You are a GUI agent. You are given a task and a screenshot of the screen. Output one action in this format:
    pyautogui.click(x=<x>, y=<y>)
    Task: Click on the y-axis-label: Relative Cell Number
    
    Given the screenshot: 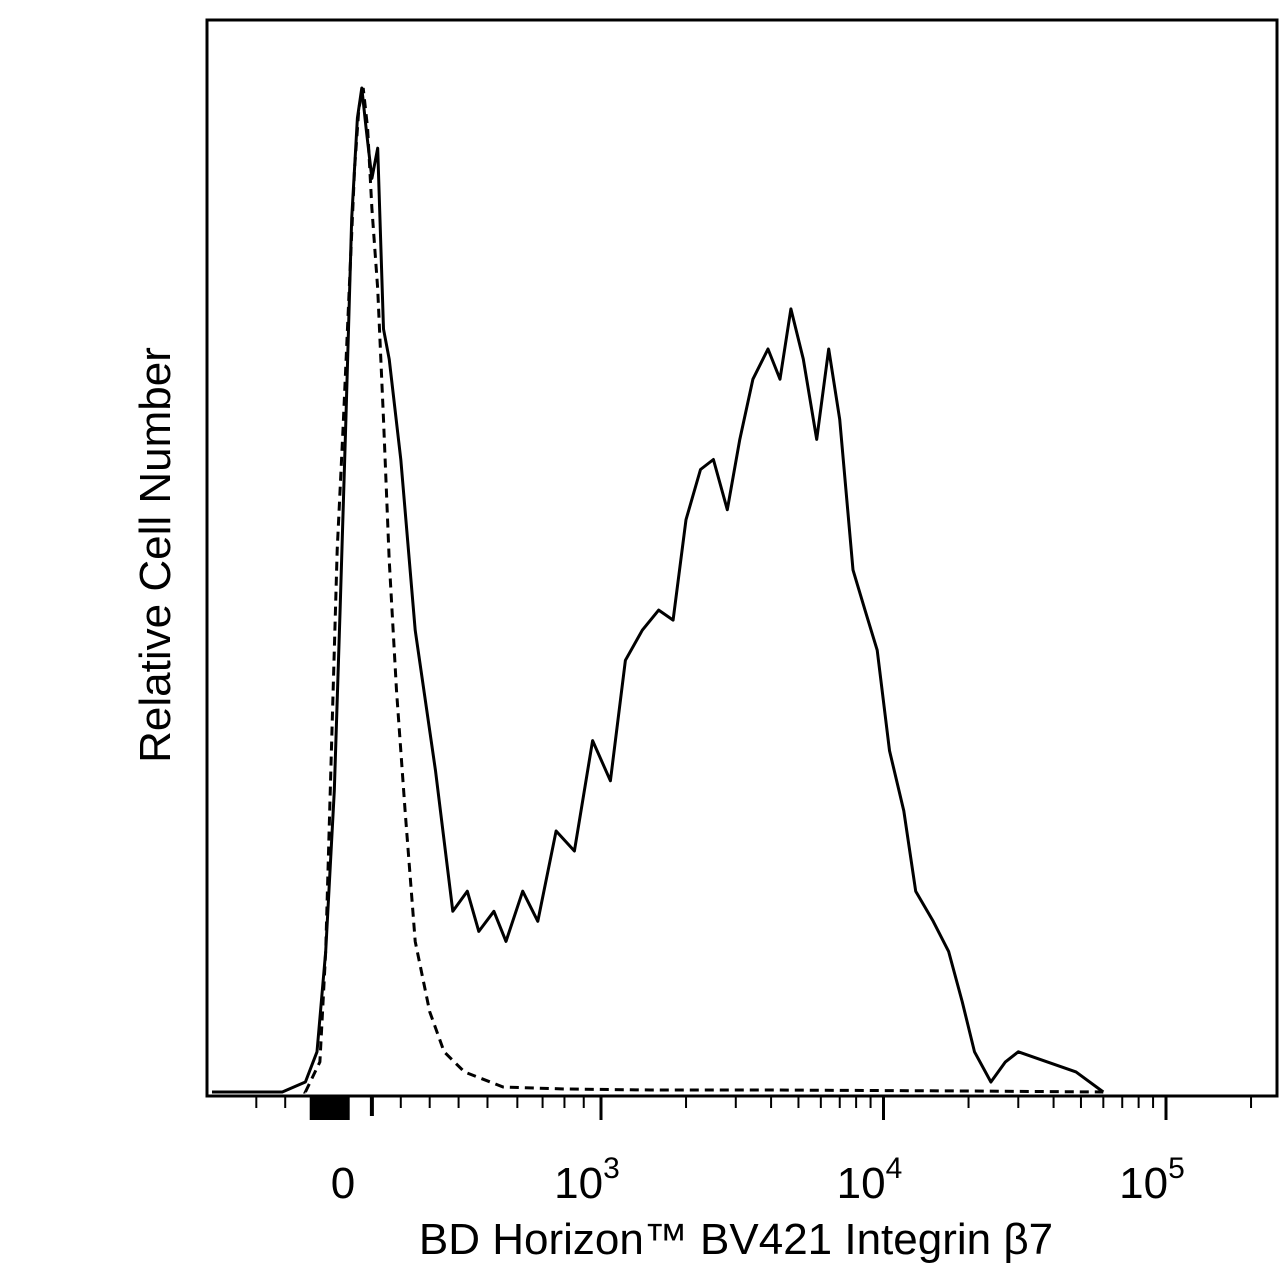 What is the action you would take?
    pyautogui.click(x=155, y=555)
    